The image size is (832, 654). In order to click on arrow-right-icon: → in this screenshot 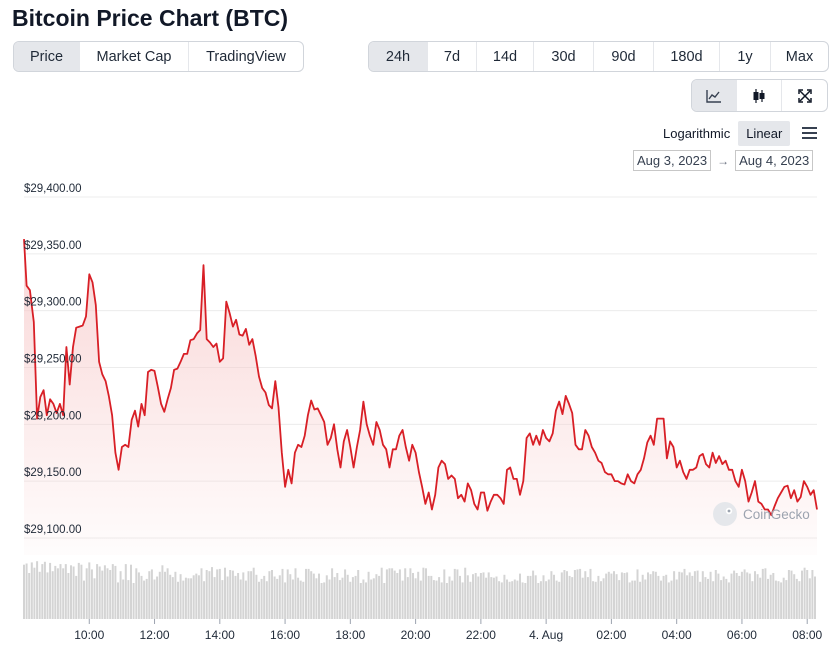, I will do `click(723, 160)`.